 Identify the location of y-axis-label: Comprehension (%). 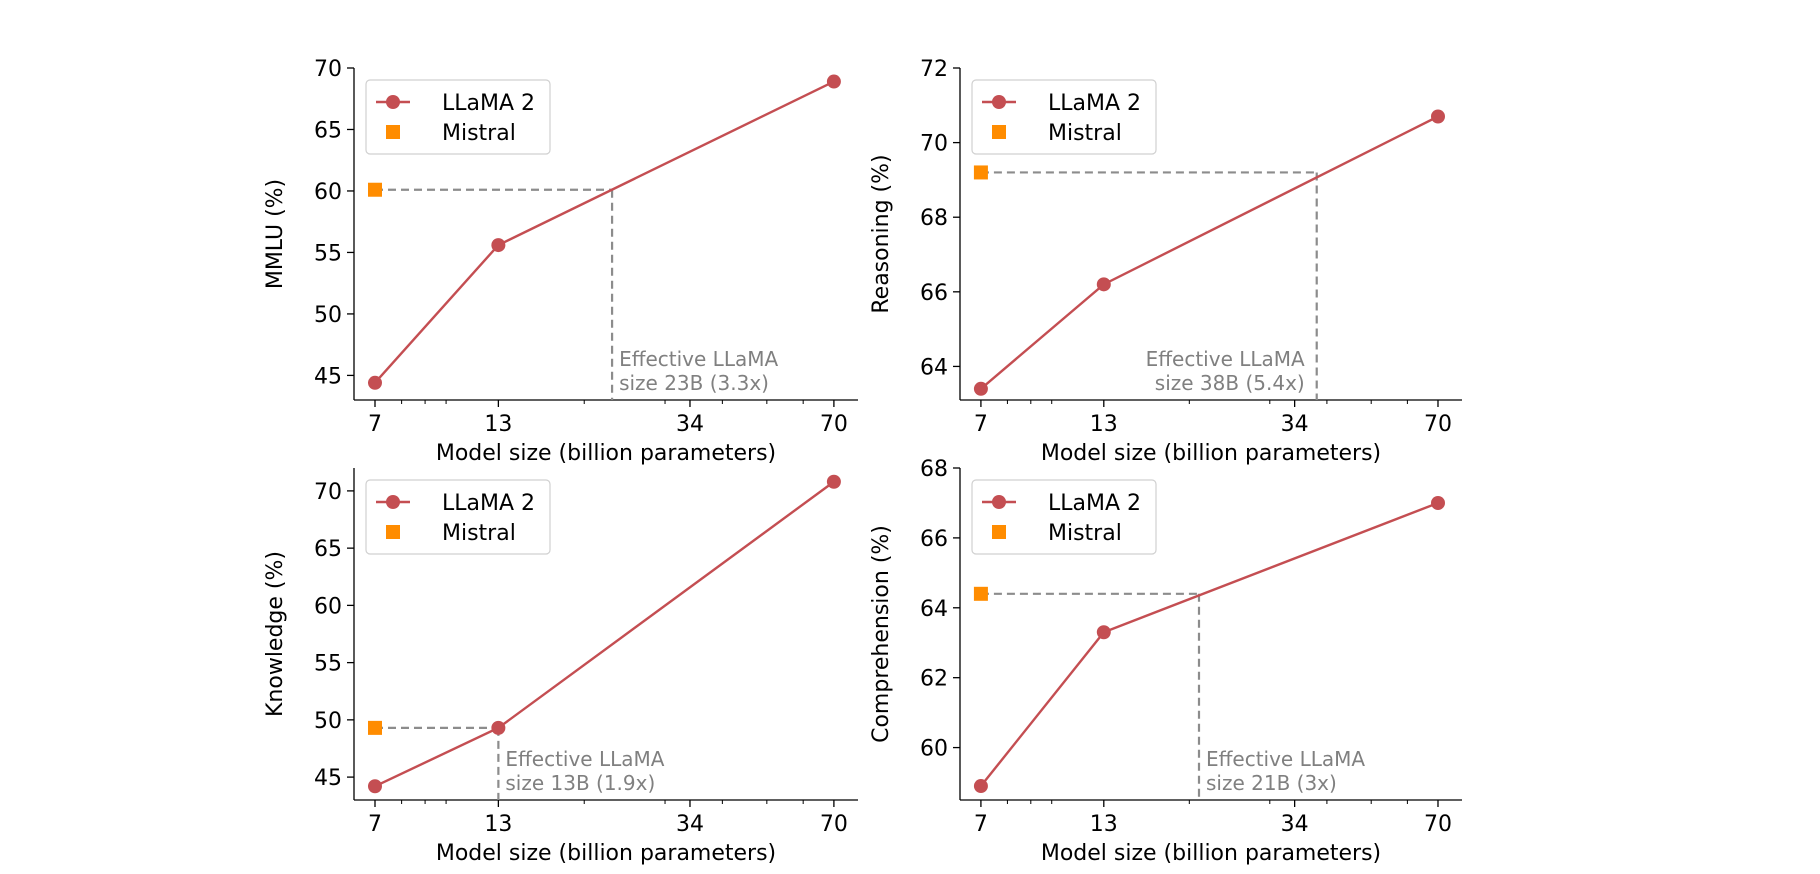
(881, 634).